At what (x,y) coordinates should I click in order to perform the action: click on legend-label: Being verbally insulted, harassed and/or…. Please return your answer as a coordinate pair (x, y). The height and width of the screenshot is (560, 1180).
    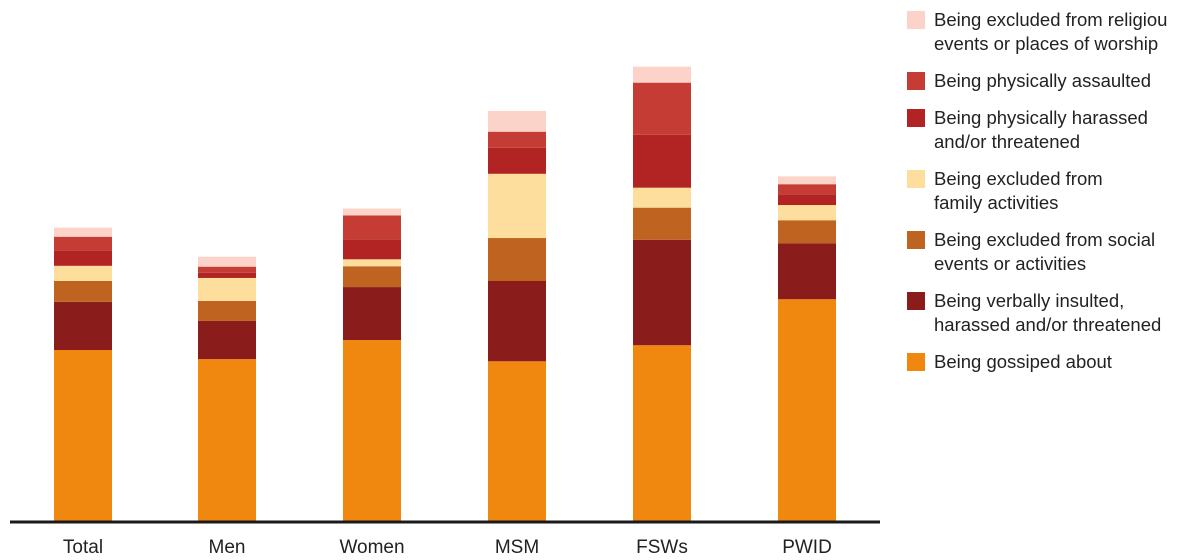
    Looking at the image, I should click on (1048, 312).